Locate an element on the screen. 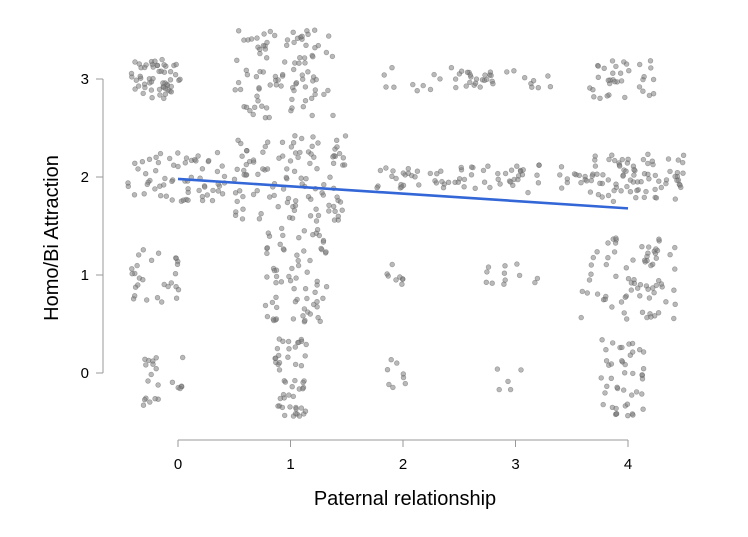 The height and width of the screenshot is (537, 748). y-tick-label: 1 is located at coordinates (85, 275).